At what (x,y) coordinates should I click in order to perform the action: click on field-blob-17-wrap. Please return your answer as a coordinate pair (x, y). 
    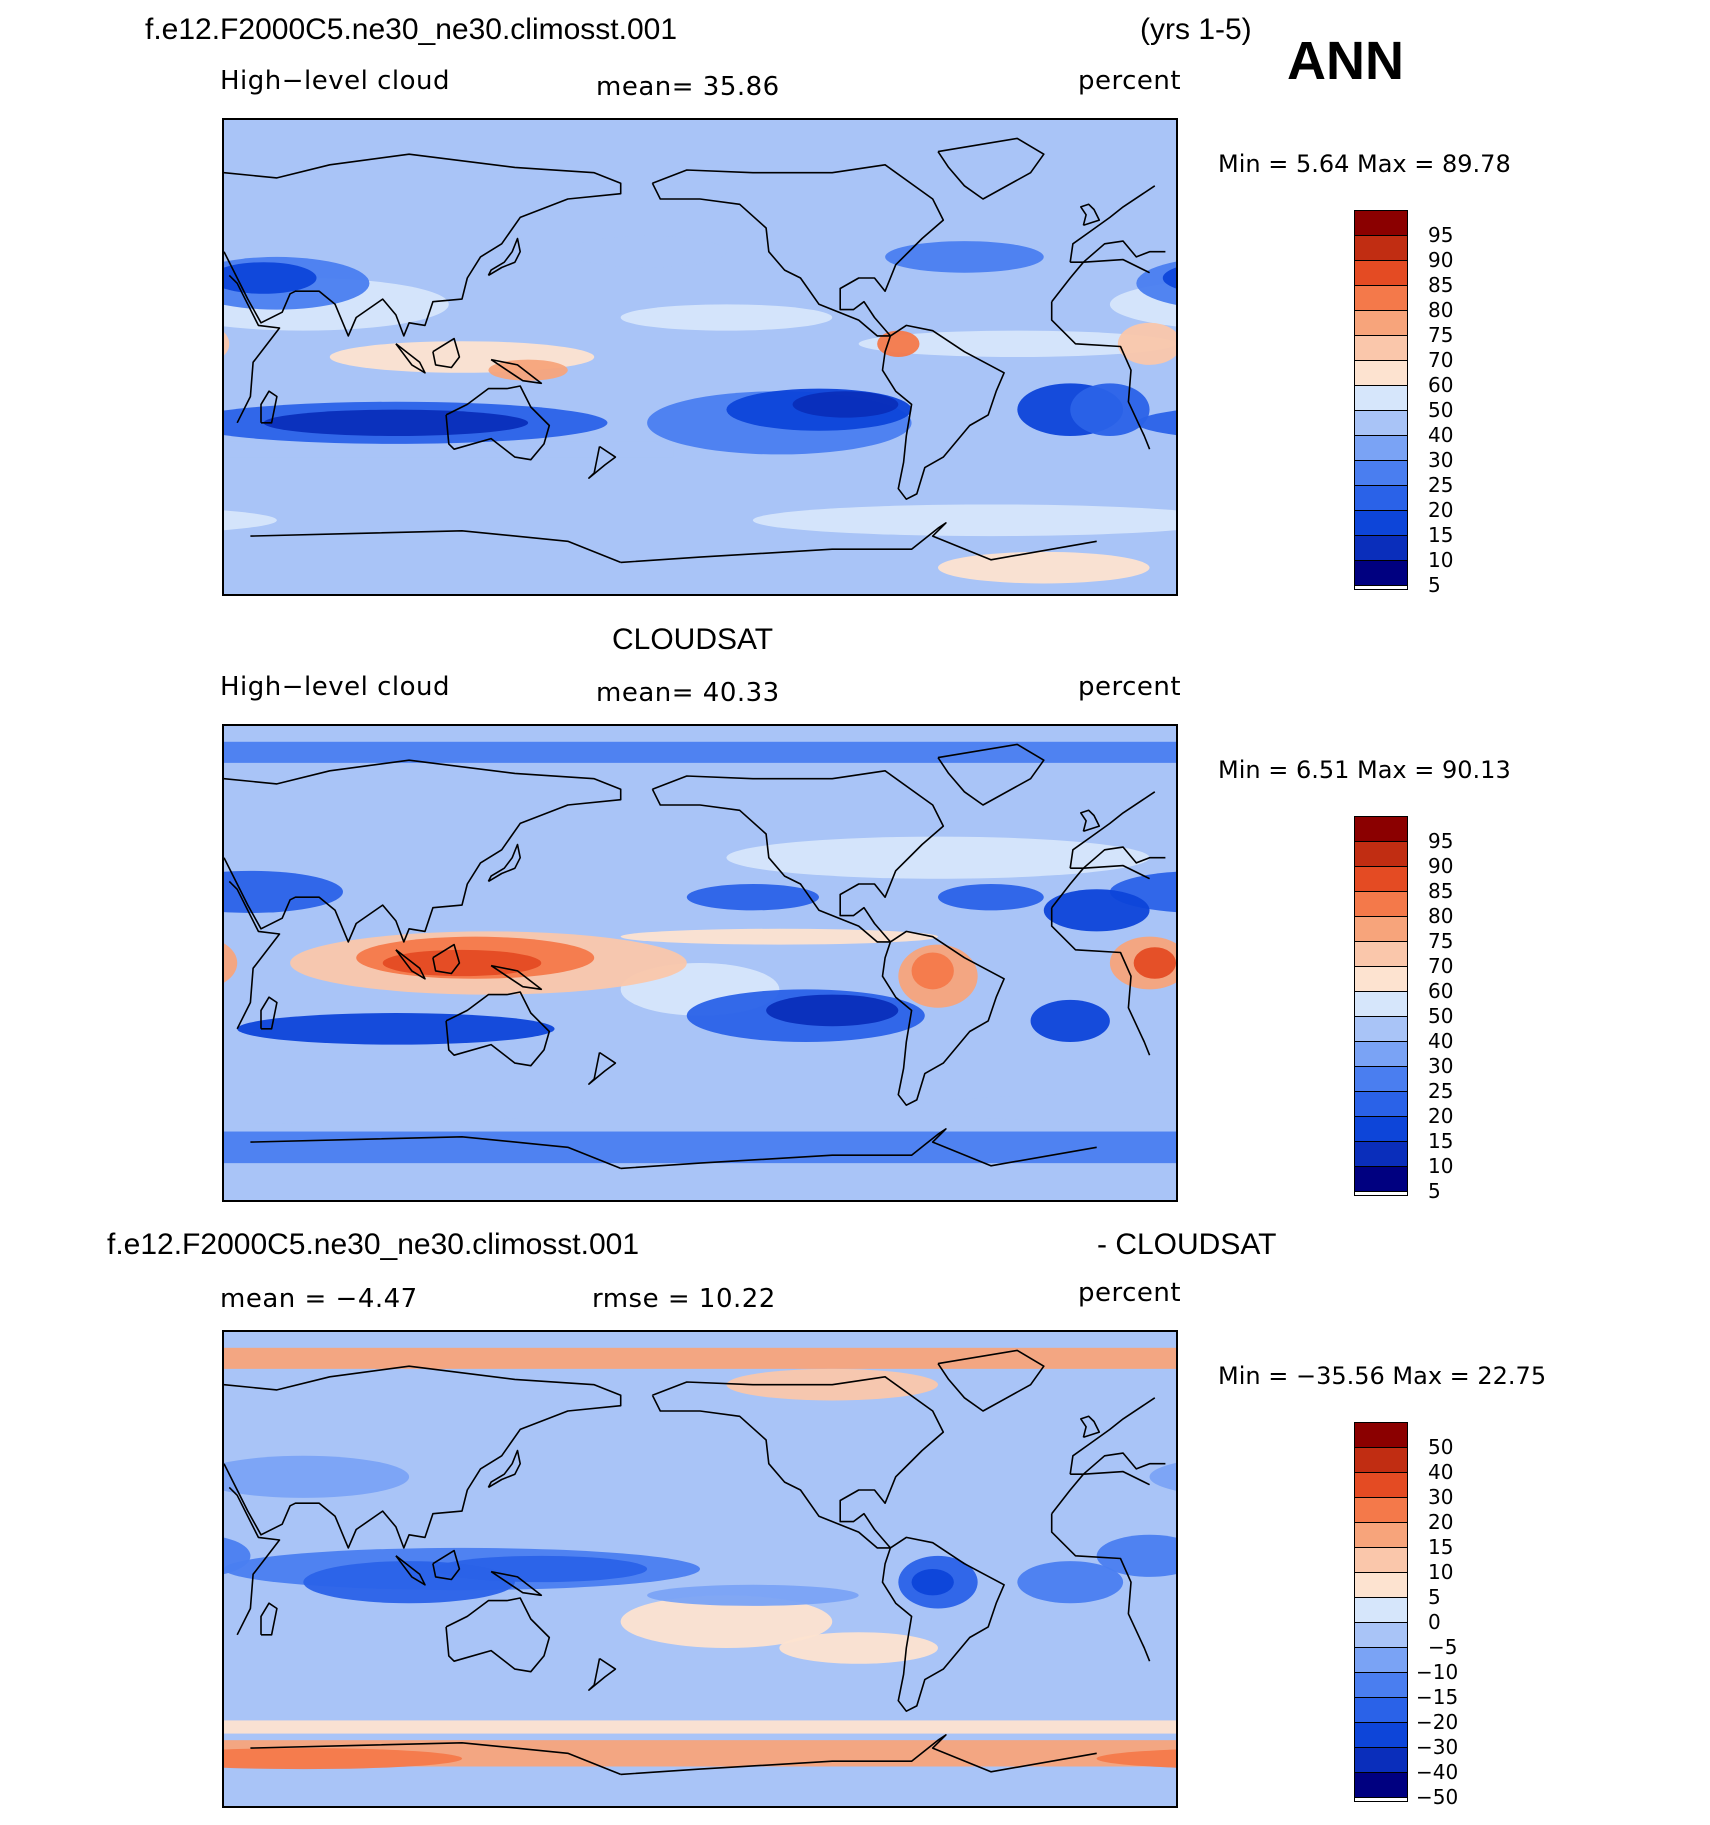
    Looking at the image, I should click on (227, 344).